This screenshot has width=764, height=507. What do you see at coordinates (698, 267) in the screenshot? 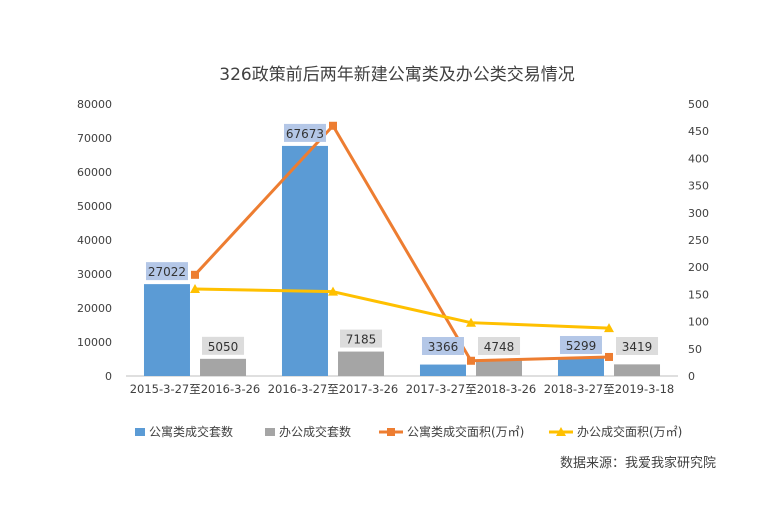
I see `y-right-tick-label: 200` at bounding box center [698, 267].